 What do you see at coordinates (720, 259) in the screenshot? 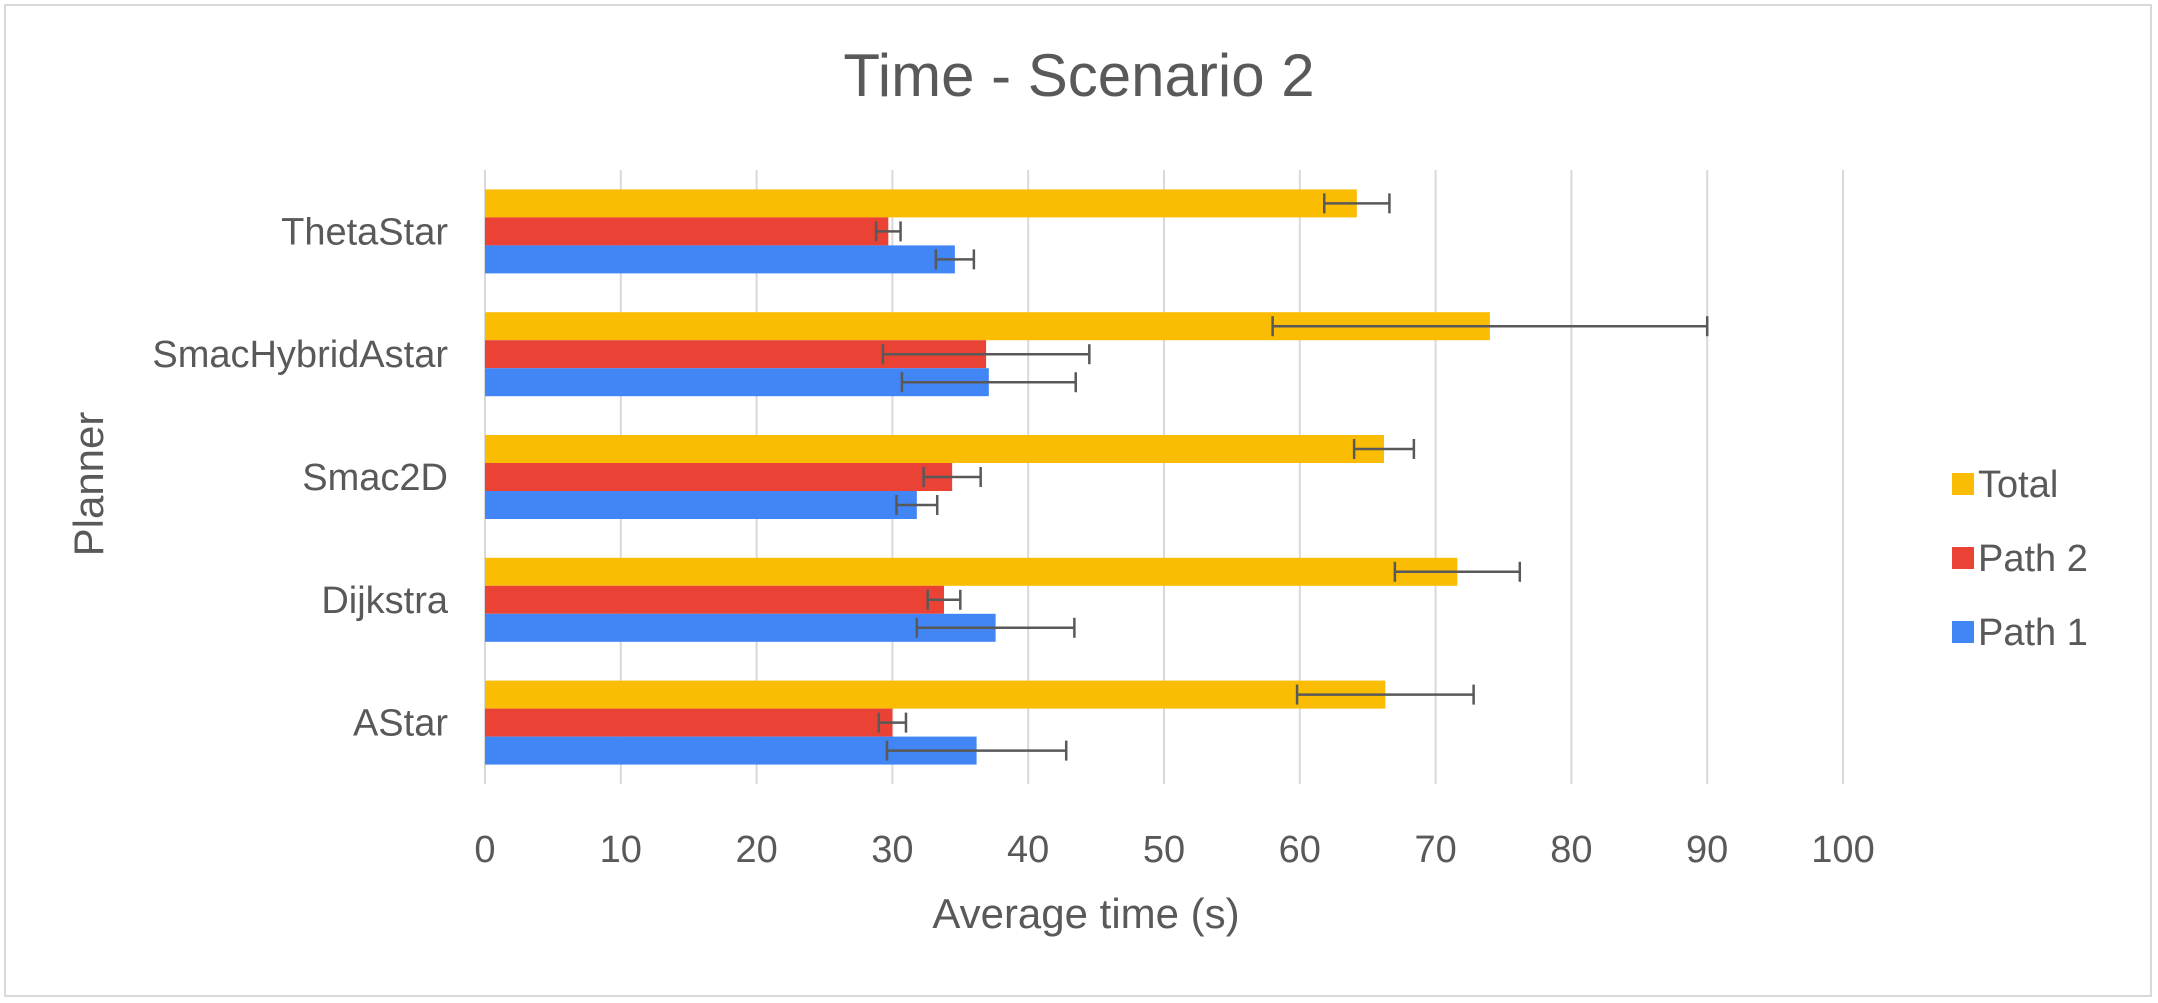
I see `bar-path-1-thetastar` at bounding box center [720, 259].